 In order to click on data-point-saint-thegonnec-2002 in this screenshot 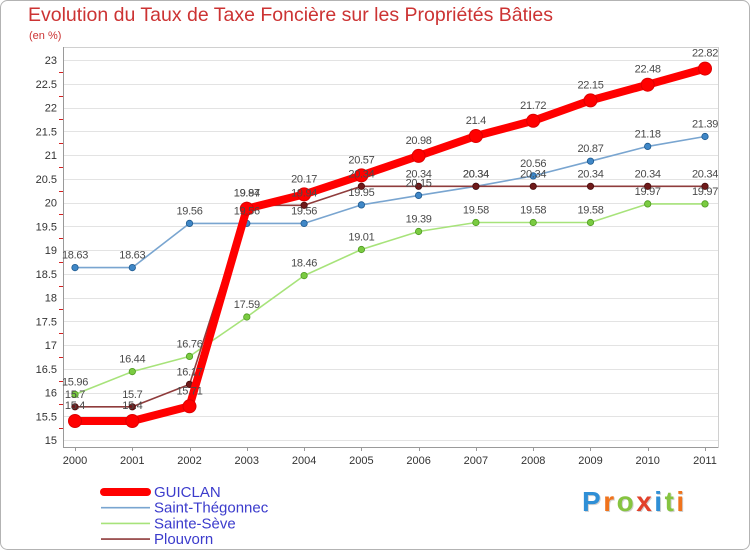, I will do `click(189, 223)`.